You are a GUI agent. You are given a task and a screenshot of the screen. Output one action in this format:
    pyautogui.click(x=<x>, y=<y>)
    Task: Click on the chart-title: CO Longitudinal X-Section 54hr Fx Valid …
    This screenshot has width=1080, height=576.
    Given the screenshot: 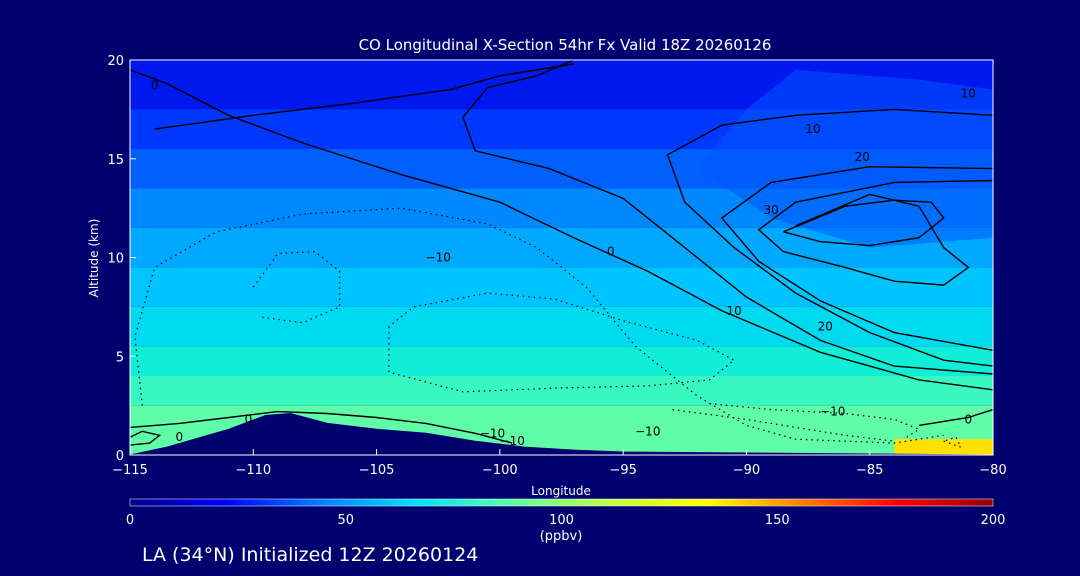 What is the action you would take?
    pyautogui.click(x=565, y=45)
    